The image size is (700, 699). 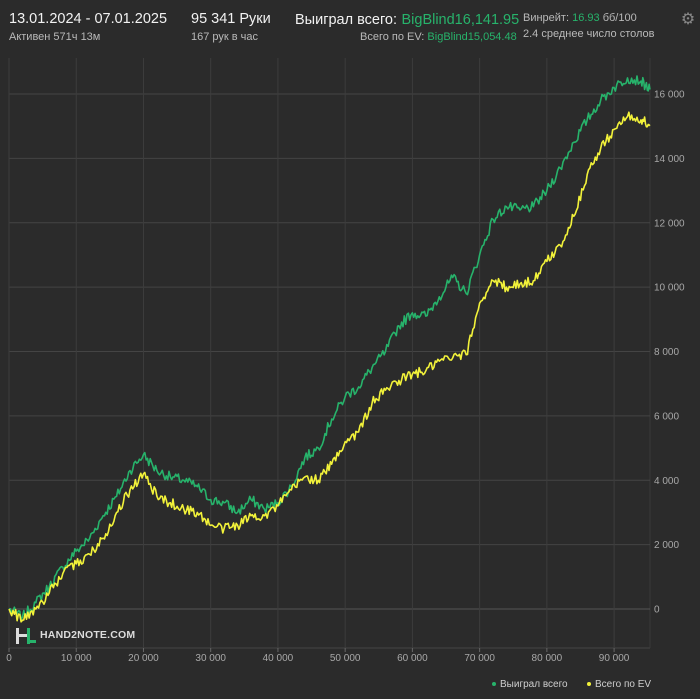 What do you see at coordinates (666, 352) in the screenshot?
I see `y-tick-label: 8 000` at bounding box center [666, 352].